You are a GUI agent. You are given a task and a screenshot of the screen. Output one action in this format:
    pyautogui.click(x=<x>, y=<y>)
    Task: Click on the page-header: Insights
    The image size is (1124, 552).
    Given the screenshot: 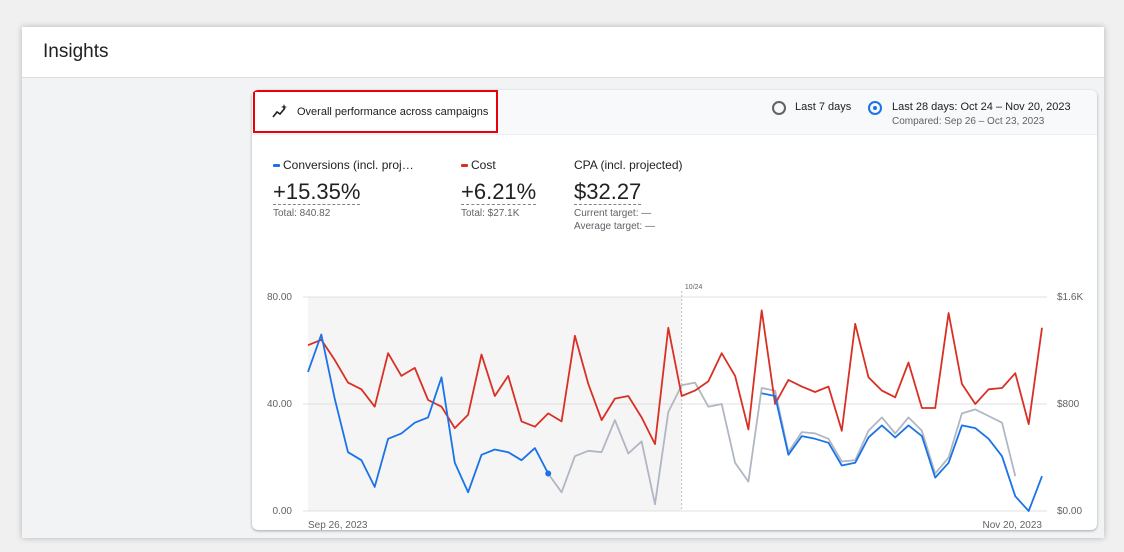 What is the action you would take?
    pyautogui.click(x=563, y=52)
    